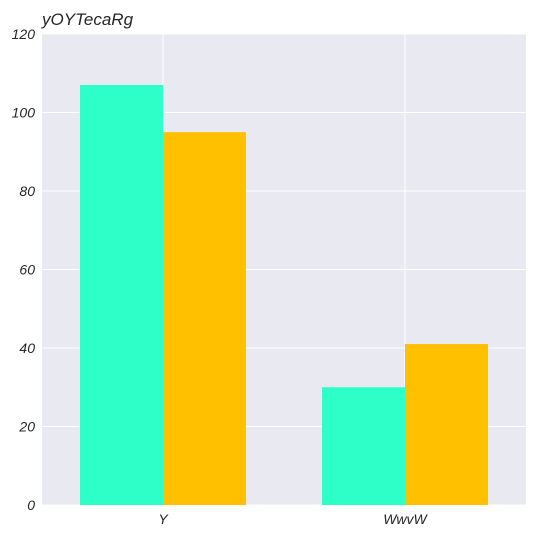 Image resolution: width=536 pixels, height=536 pixels. What do you see at coordinates (87, 19) in the screenshot?
I see `chart-title: yOYTecaRg` at bounding box center [87, 19].